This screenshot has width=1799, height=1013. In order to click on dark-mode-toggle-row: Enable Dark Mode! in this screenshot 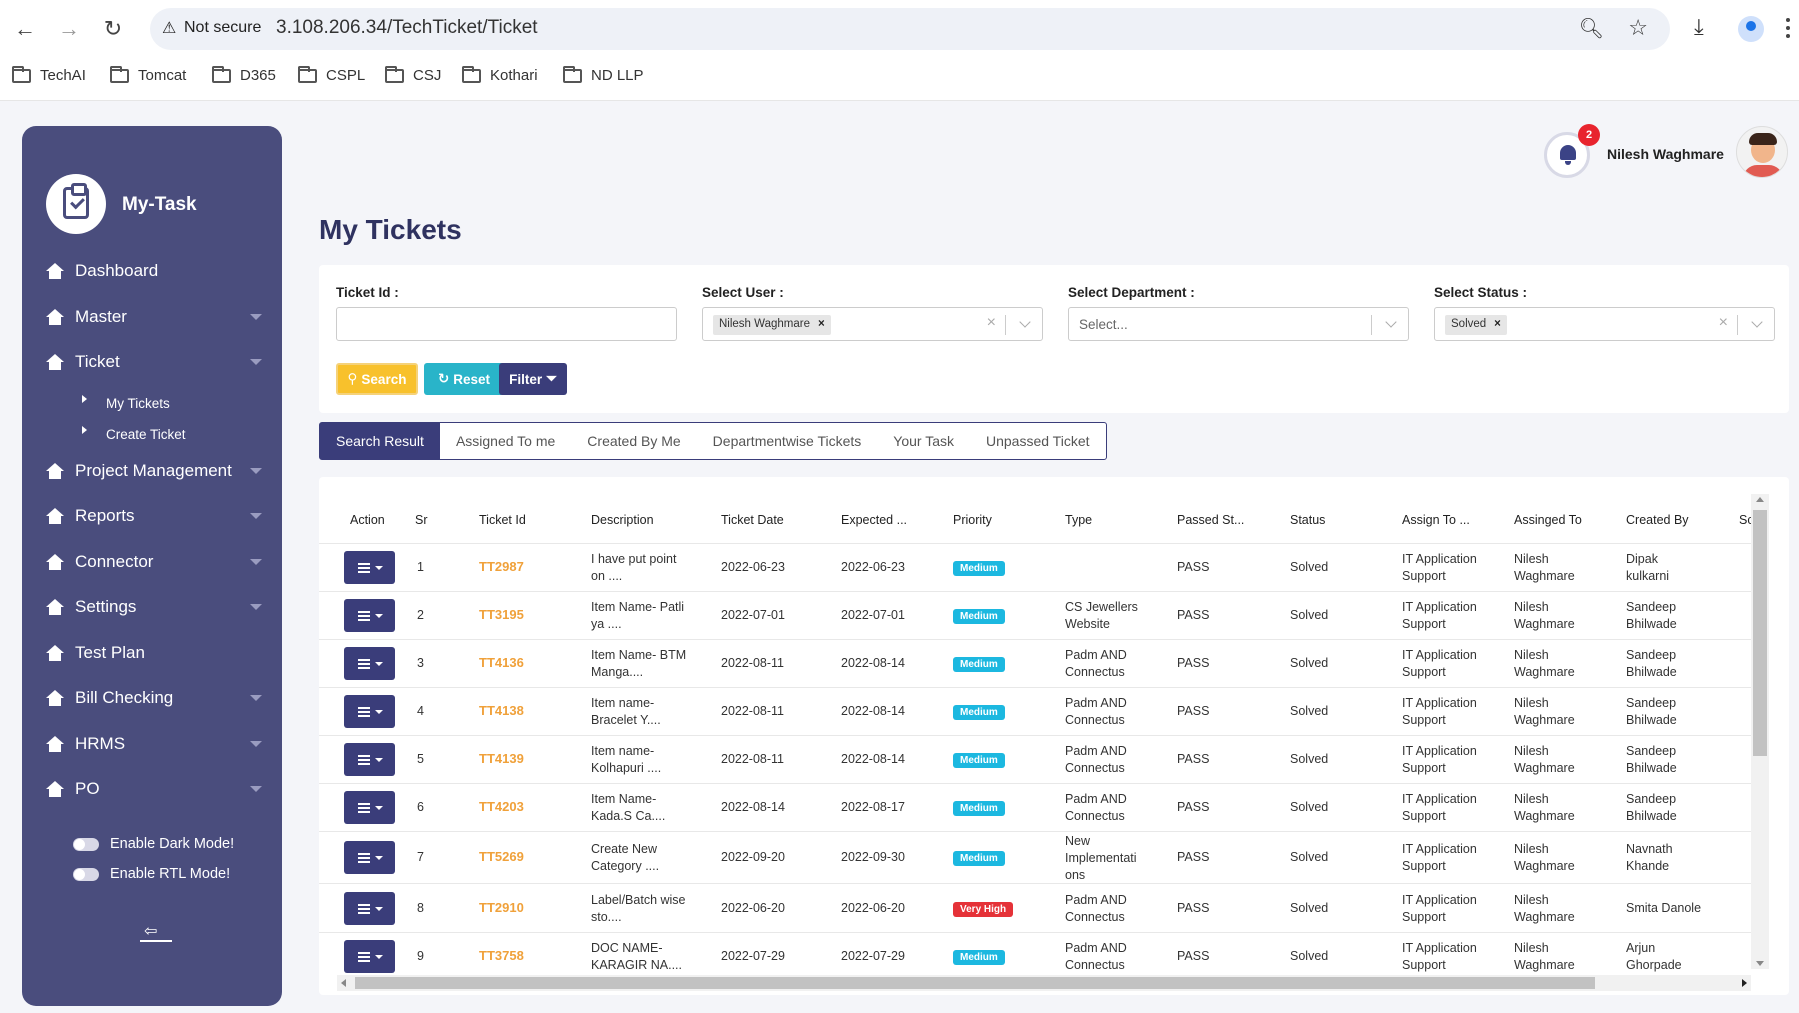, I will do `click(153, 844)`.